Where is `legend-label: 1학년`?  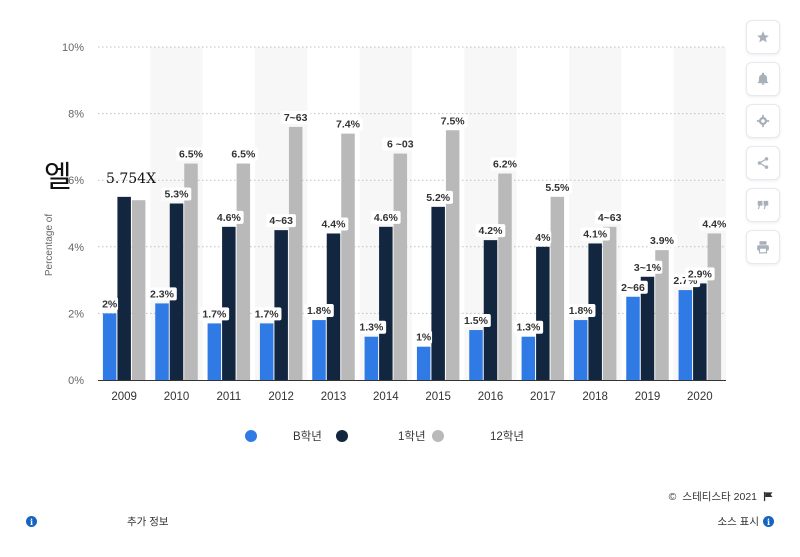
legend-label: 1학년 is located at coordinates (412, 436).